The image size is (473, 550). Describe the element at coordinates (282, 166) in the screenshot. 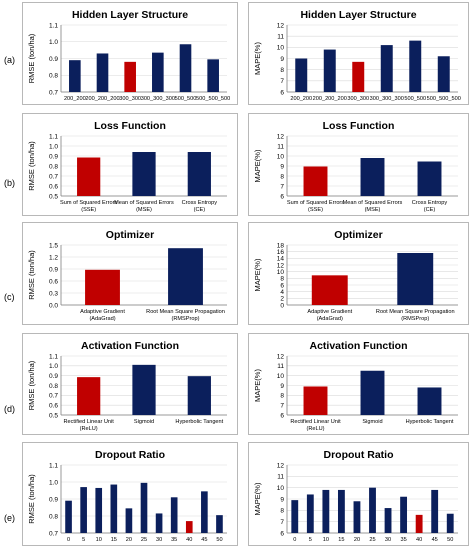

I see `y-tick-label: 9` at that location.